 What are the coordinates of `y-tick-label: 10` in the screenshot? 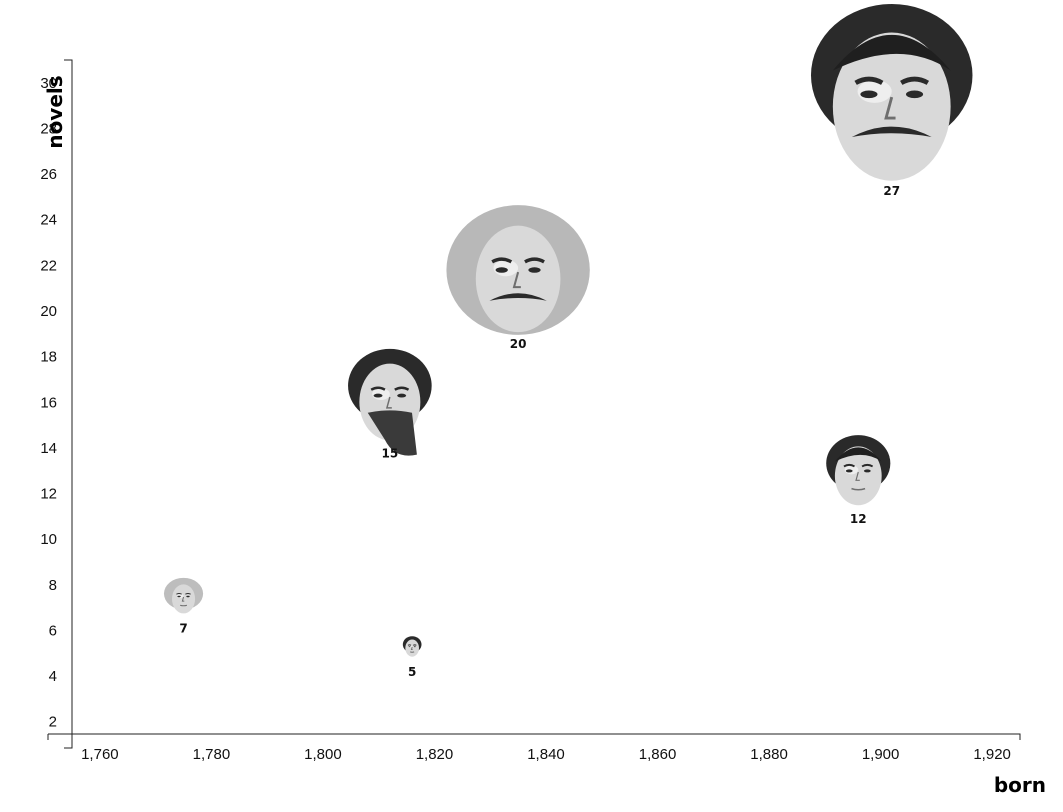 It's located at (48, 539).